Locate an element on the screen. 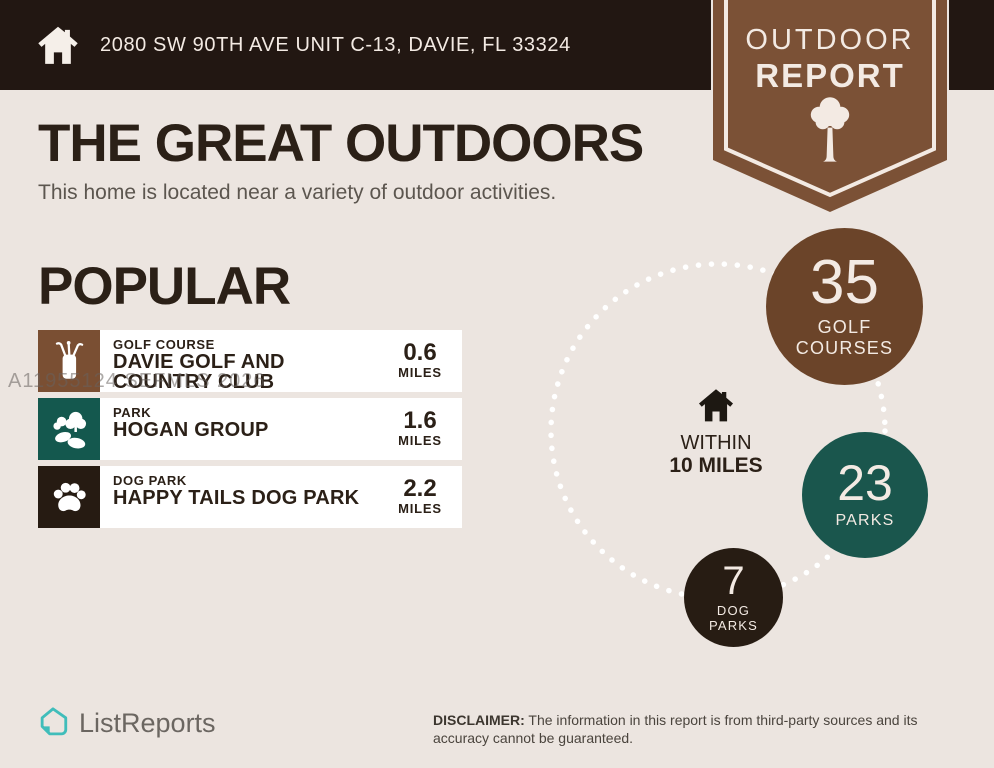  item-name: HOGAN GROUP is located at coordinates (191, 430).